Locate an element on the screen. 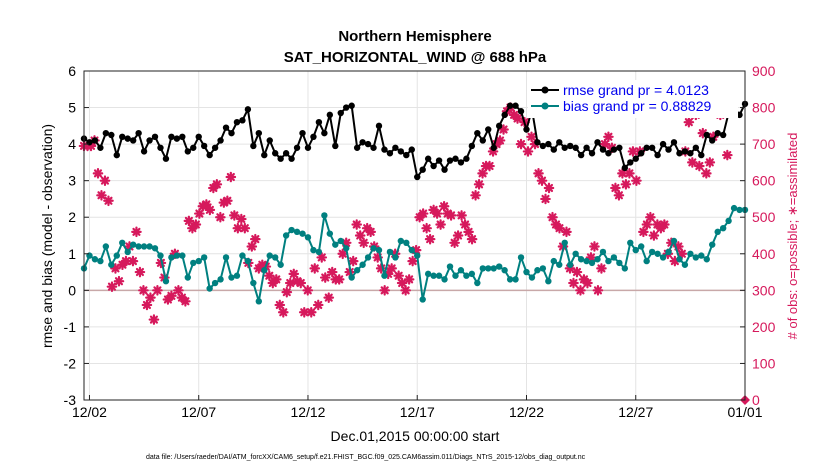  right-tick-label: 0 is located at coordinates (756, 400).